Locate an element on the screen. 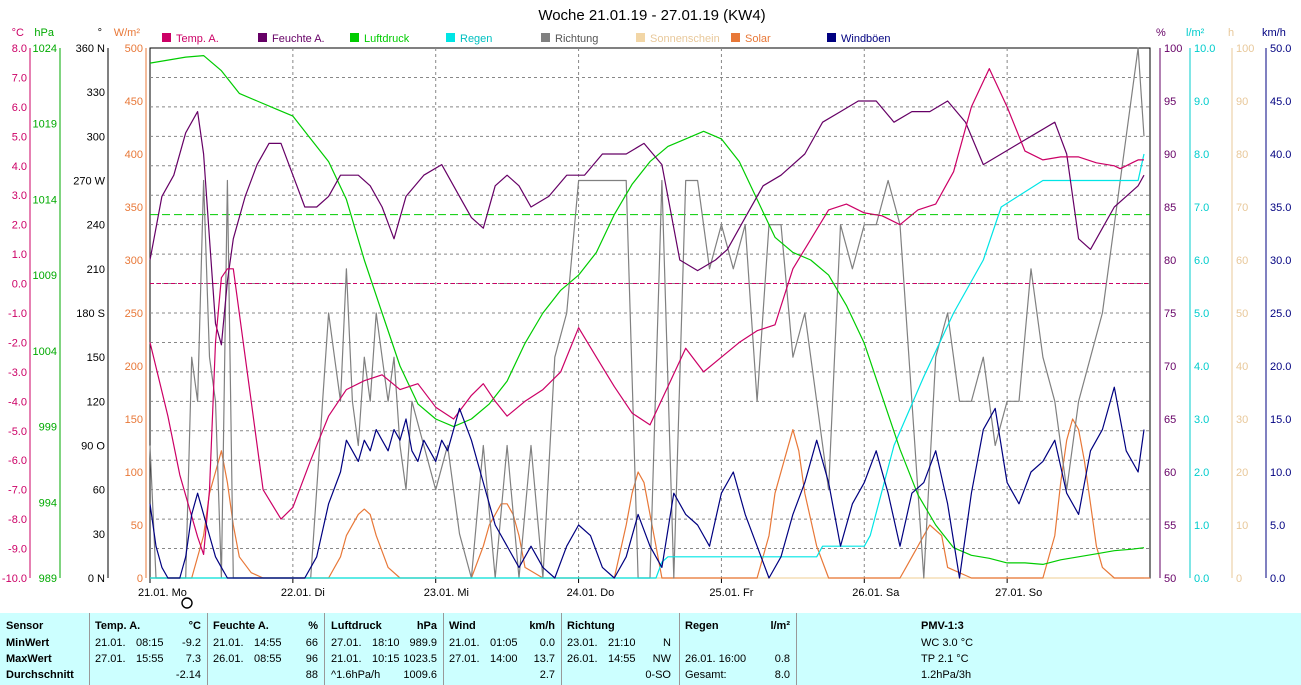  stats-feuchte-min-time: 14:55 is located at coordinates (268, 643).